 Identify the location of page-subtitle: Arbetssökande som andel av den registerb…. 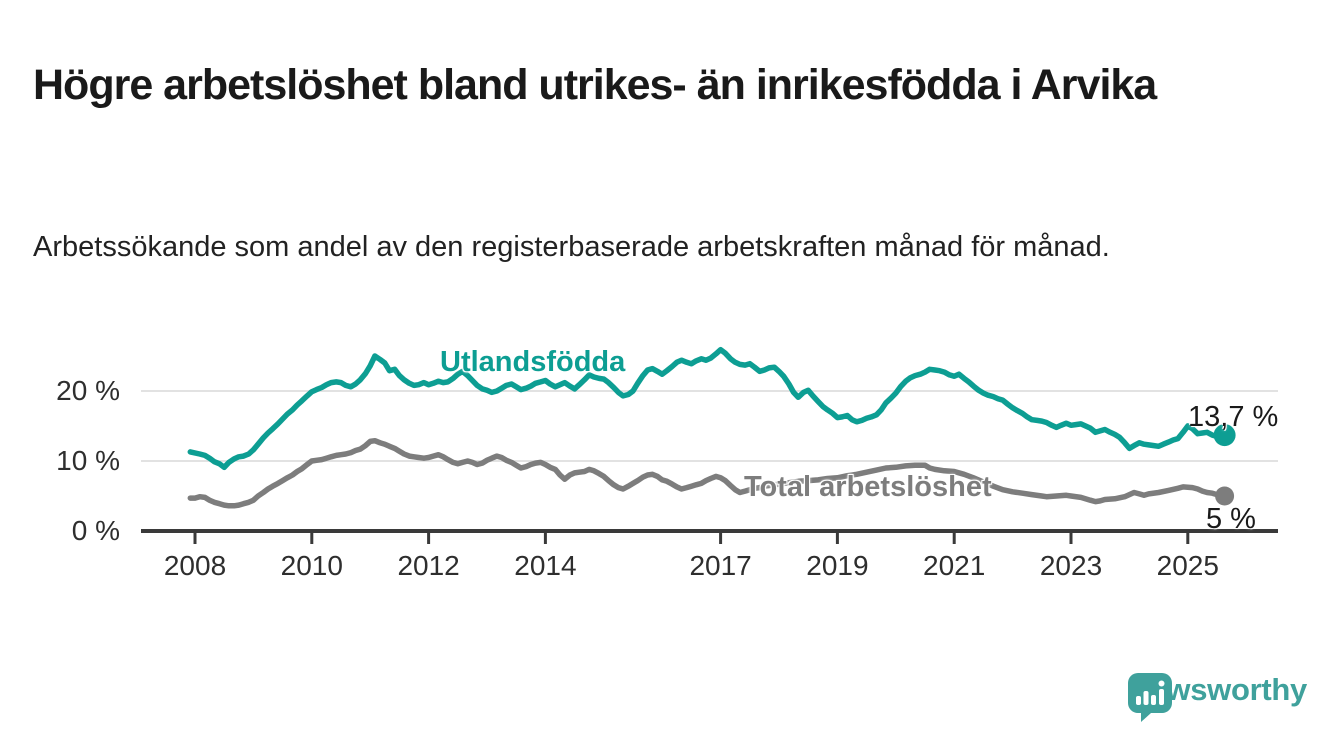
(571, 247).